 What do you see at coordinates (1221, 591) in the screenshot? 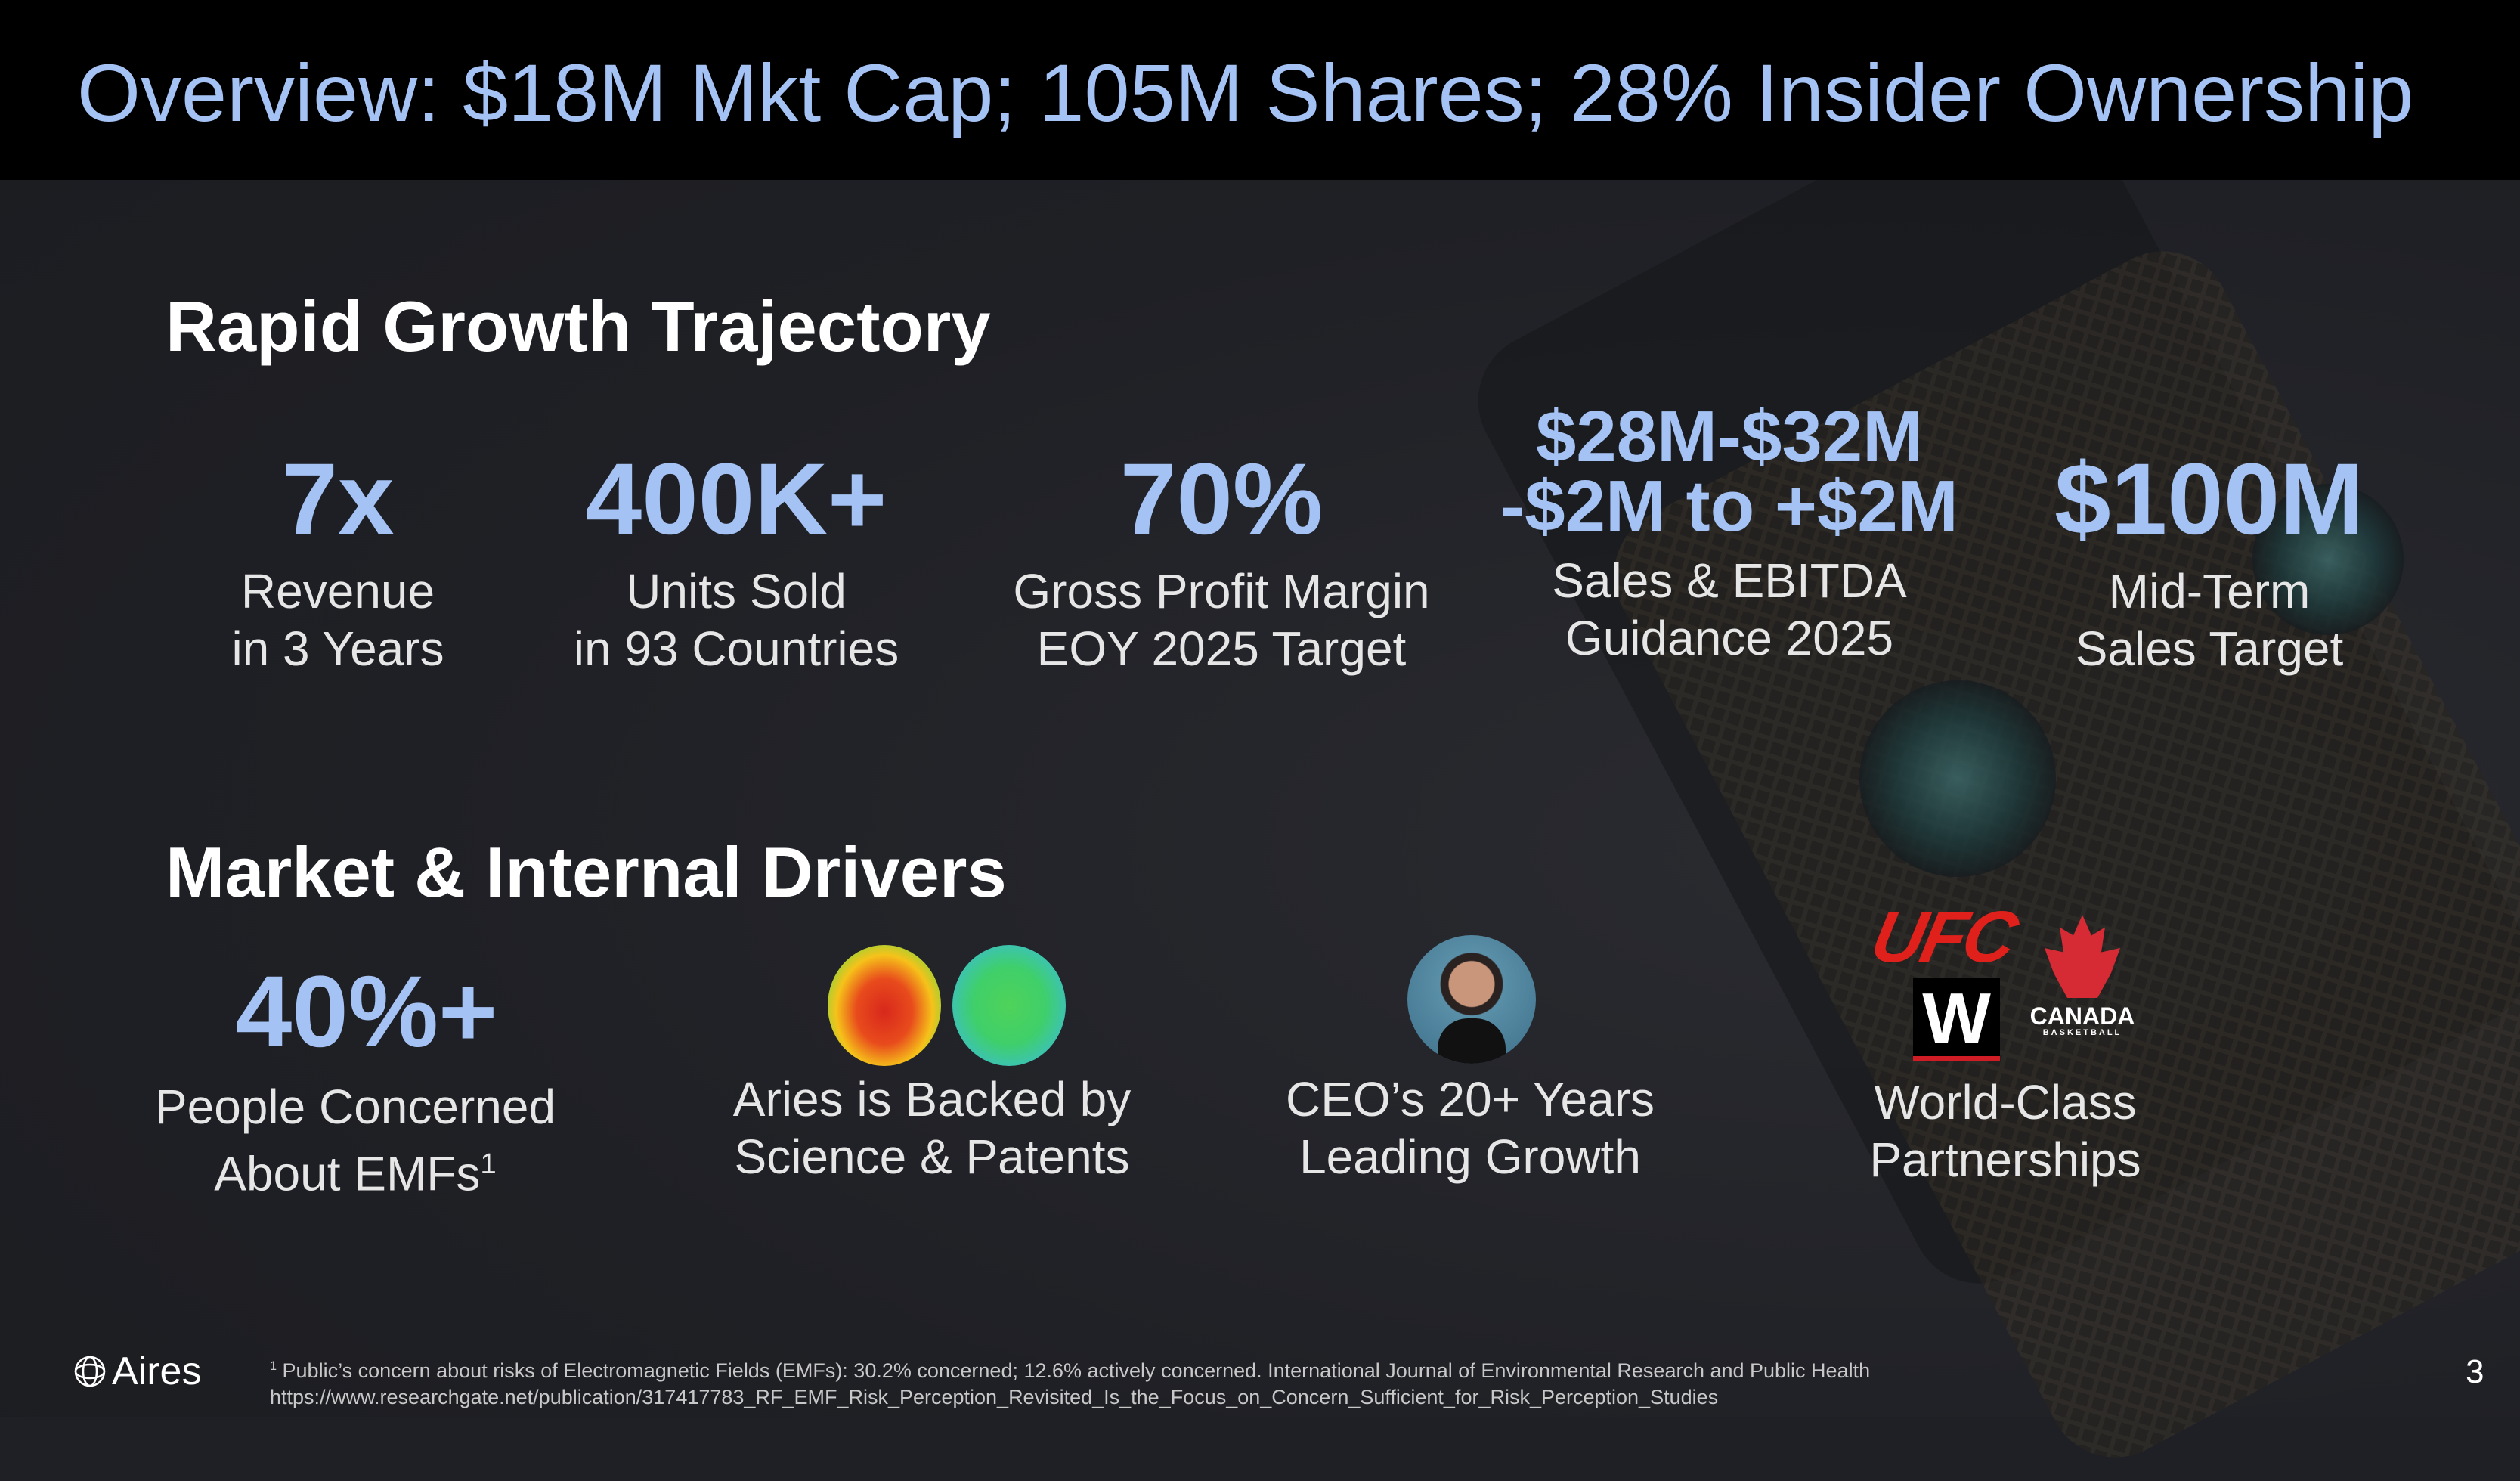
I see `stat-label: Gross Profit Margin` at bounding box center [1221, 591].